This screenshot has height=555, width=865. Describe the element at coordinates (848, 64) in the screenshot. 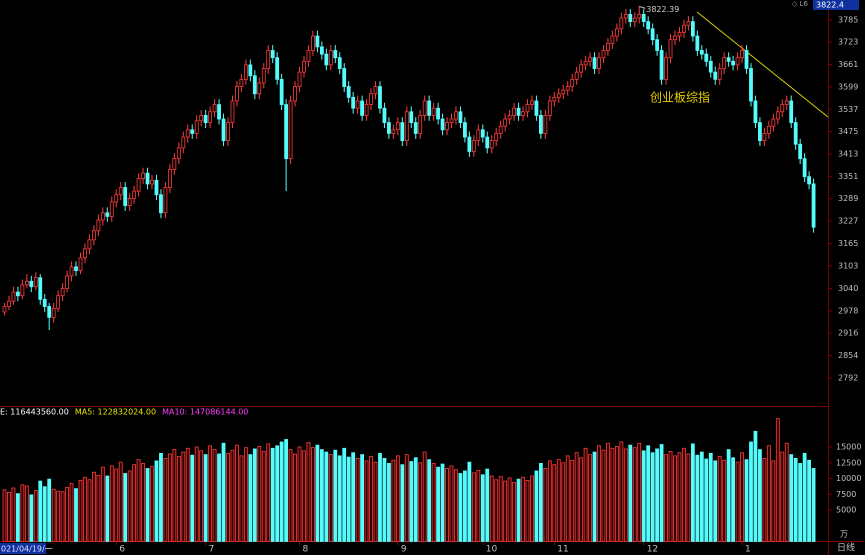

I see `y-tick-label: 3661` at that location.